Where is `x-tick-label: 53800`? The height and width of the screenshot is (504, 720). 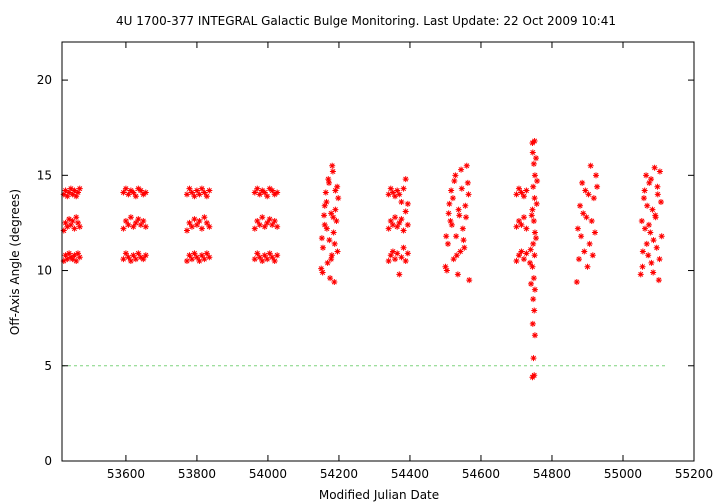 x-tick-label: 53800 is located at coordinates (197, 474).